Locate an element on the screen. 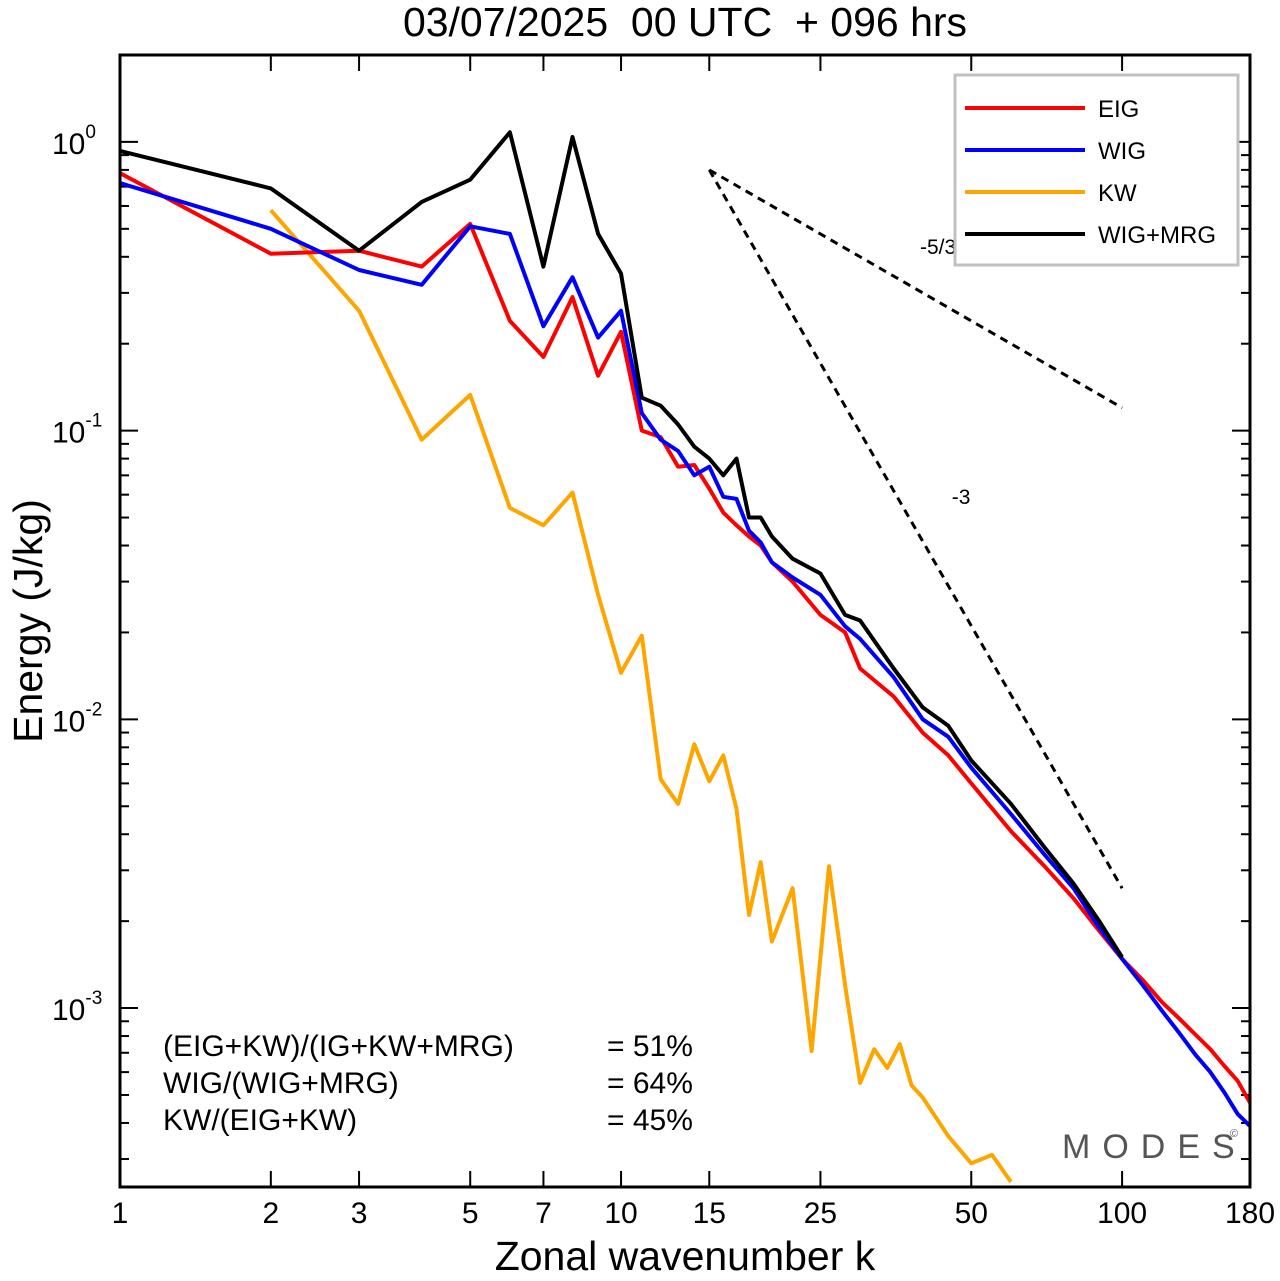 This screenshot has width=1280, height=1281. reference-line-label: -5/3 is located at coordinates (938, 247).